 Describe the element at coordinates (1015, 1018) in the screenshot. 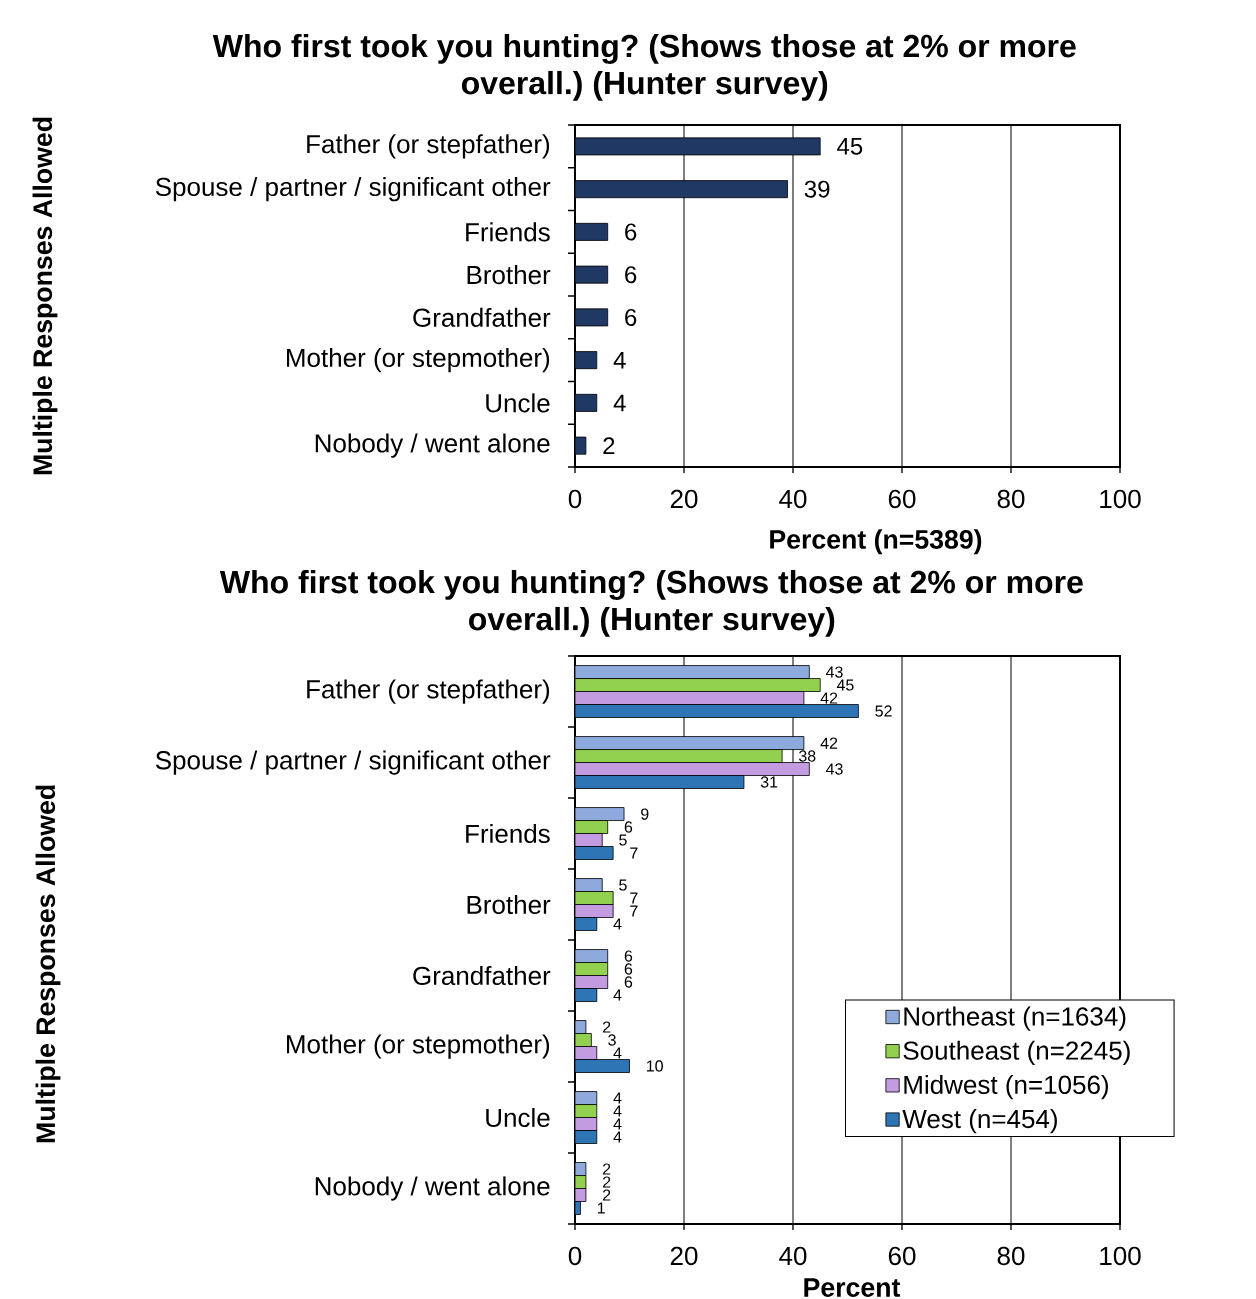

I see `legend-label: Northeast (n=1634)` at that location.